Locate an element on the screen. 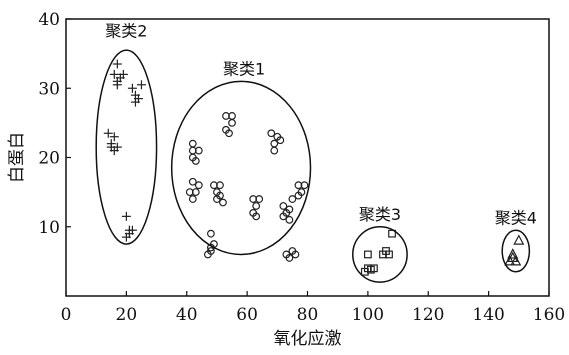 The height and width of the screenshot is (355, 569). x-axis-title: 氧化应激 is located at coordinates (308, 339).